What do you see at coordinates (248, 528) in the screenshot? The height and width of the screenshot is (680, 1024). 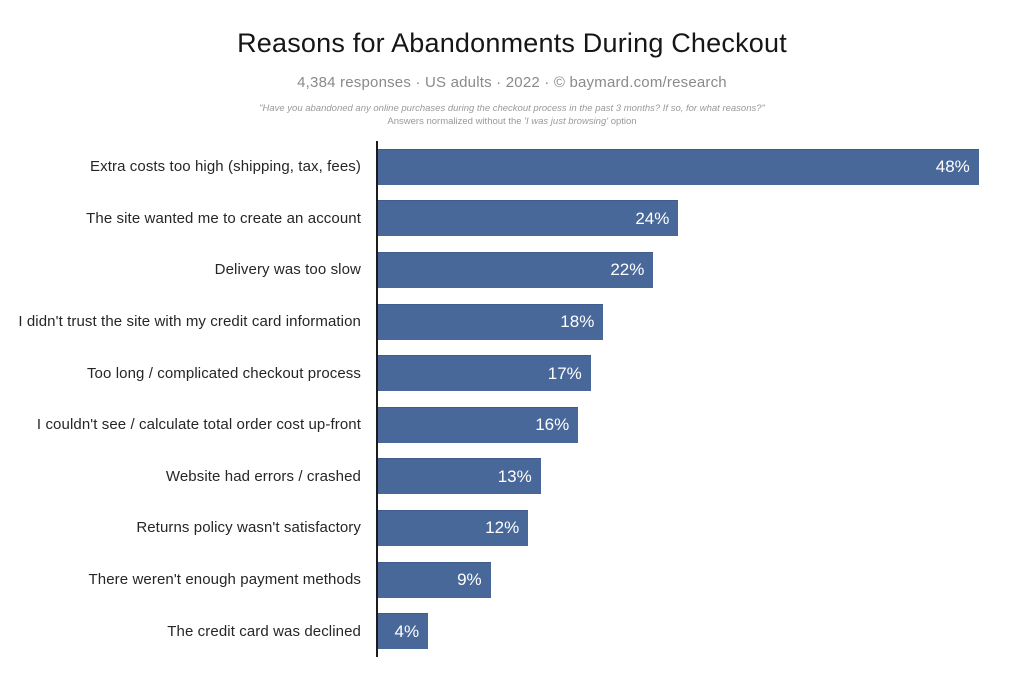 I see `category-label: Returns policy wasn't satisfactory` at bounding box center [248, 528].